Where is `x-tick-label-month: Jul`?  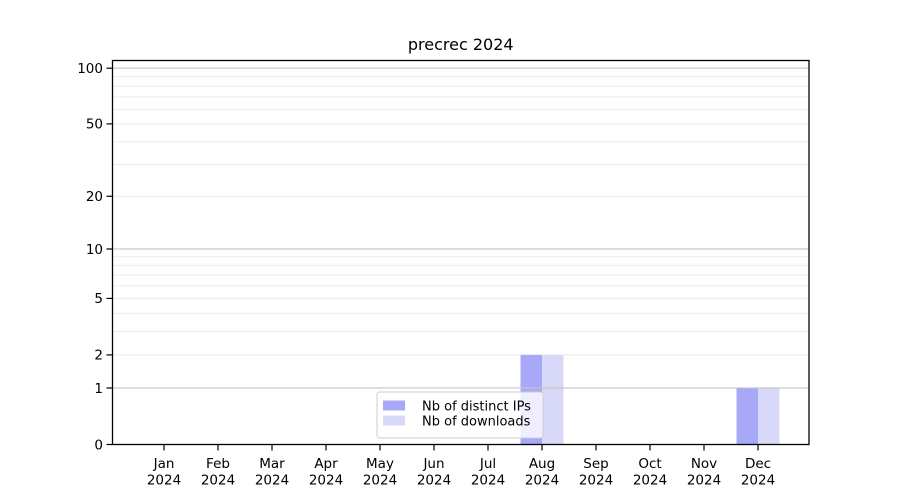 x-tick-label-month: Jul is located at coordinates (487, 464).